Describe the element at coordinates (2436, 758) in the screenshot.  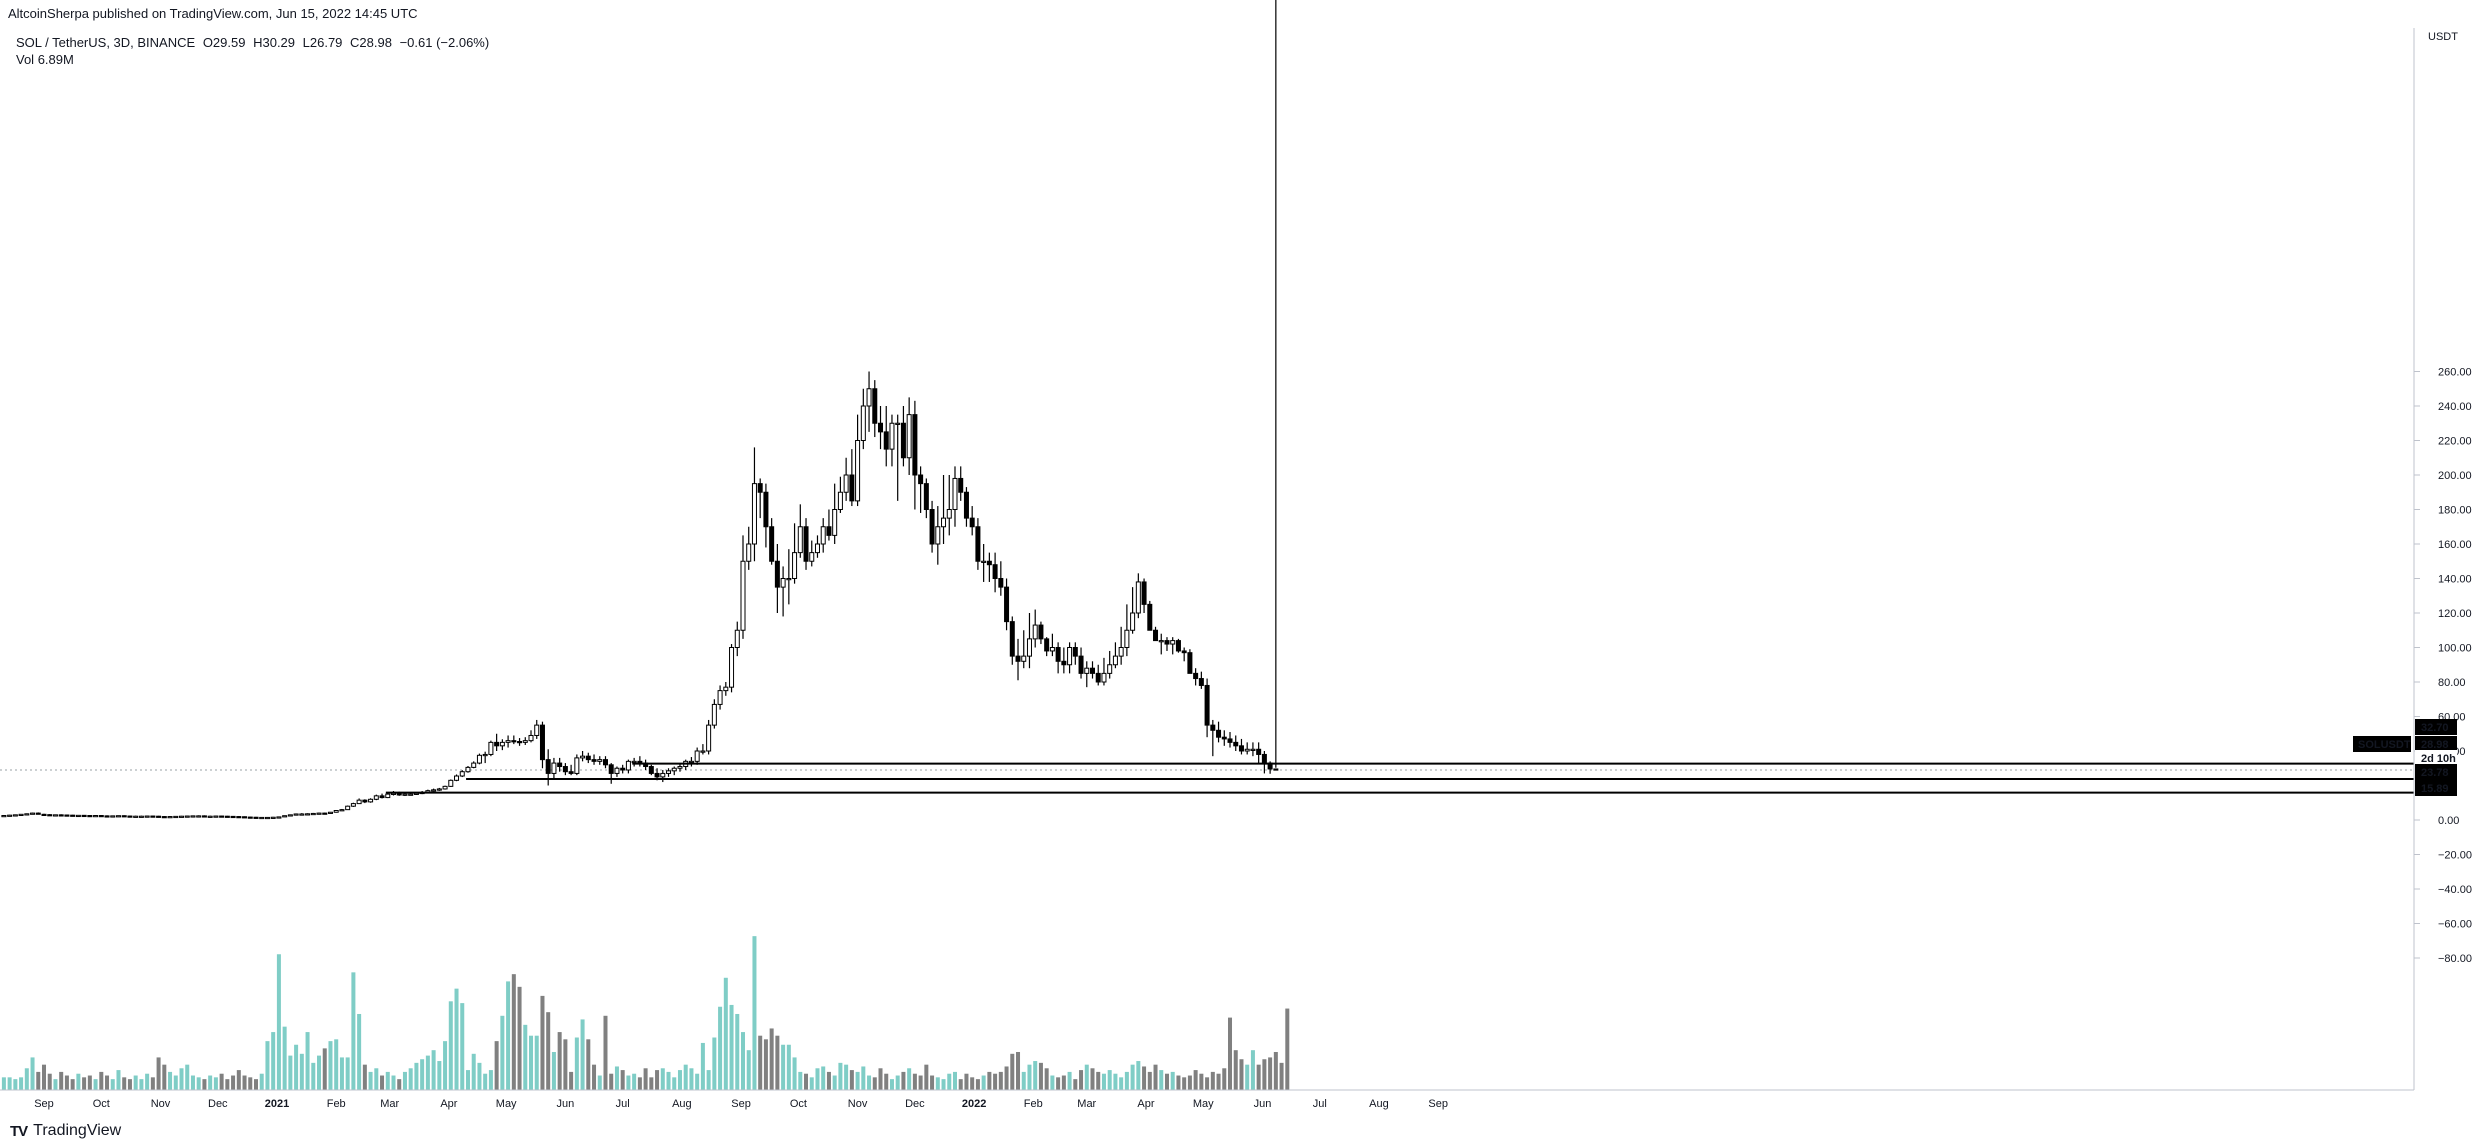
I see `price-tag-box` at that location.